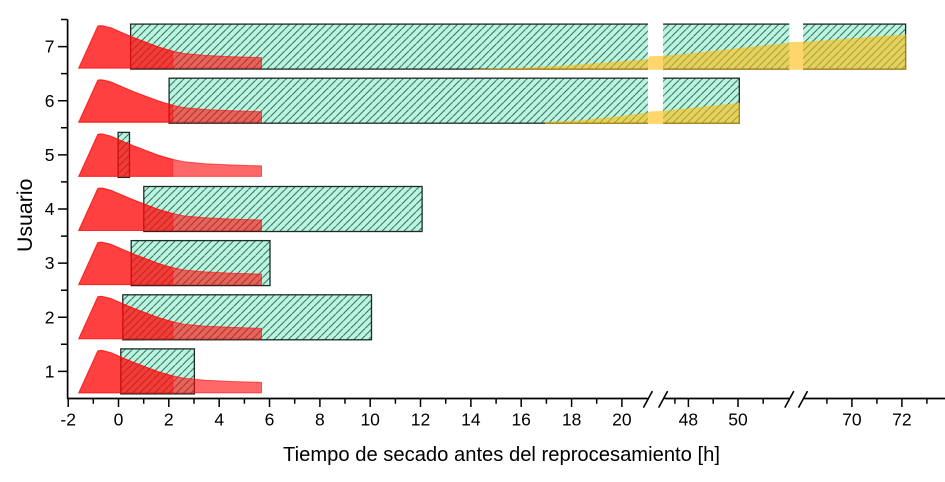 The width and height of the screenshot is (945, 482). What do you see at coordinates (852, 420) in the screenshot?
I see `svg-text: 70` at bounding box center [852, 420].